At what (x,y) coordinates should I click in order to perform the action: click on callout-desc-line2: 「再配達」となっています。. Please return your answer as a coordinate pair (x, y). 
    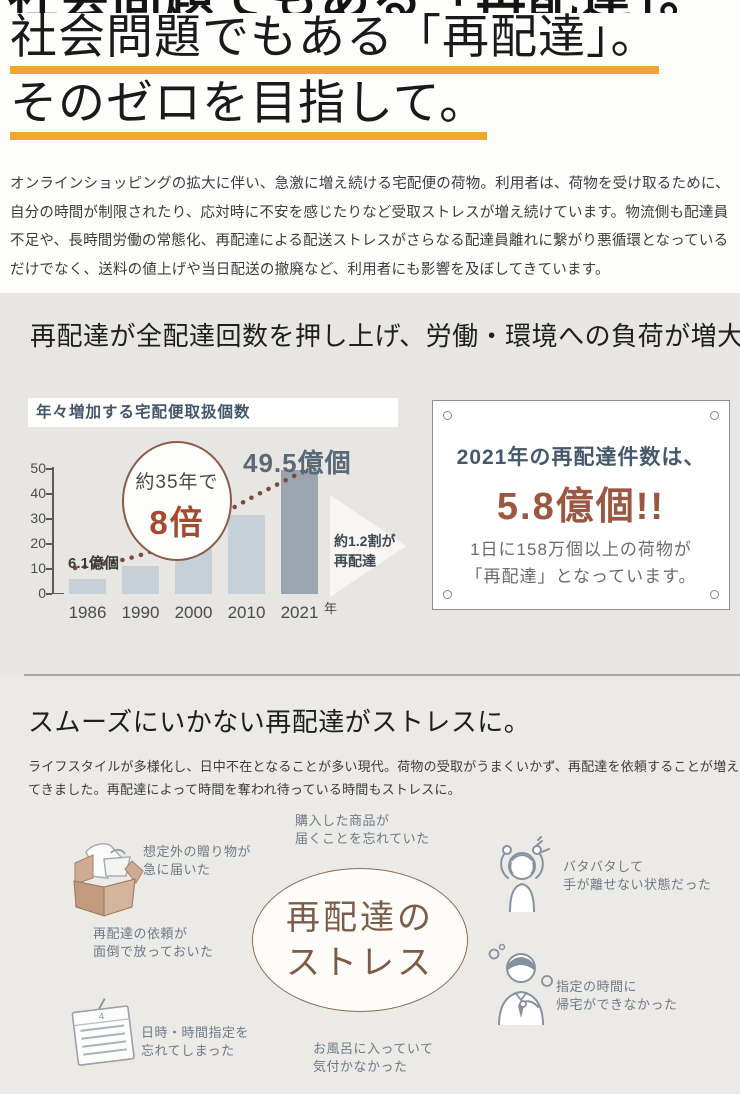
    Looking at the image, I should click on (581, 576).